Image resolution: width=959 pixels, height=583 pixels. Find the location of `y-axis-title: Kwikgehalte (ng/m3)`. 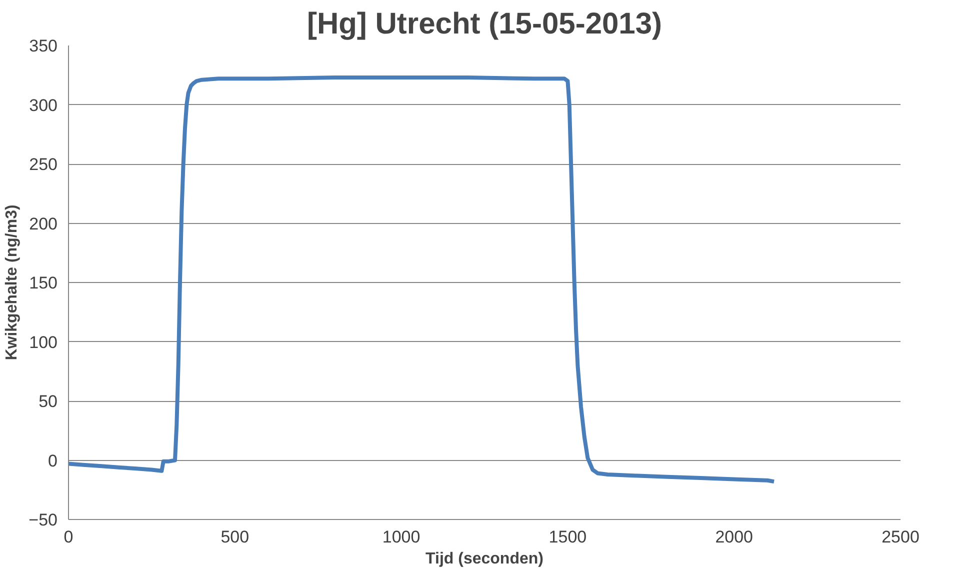

y-axis-title: Kwikgehalte (ng/m3) is located at coordinates (12, 282).